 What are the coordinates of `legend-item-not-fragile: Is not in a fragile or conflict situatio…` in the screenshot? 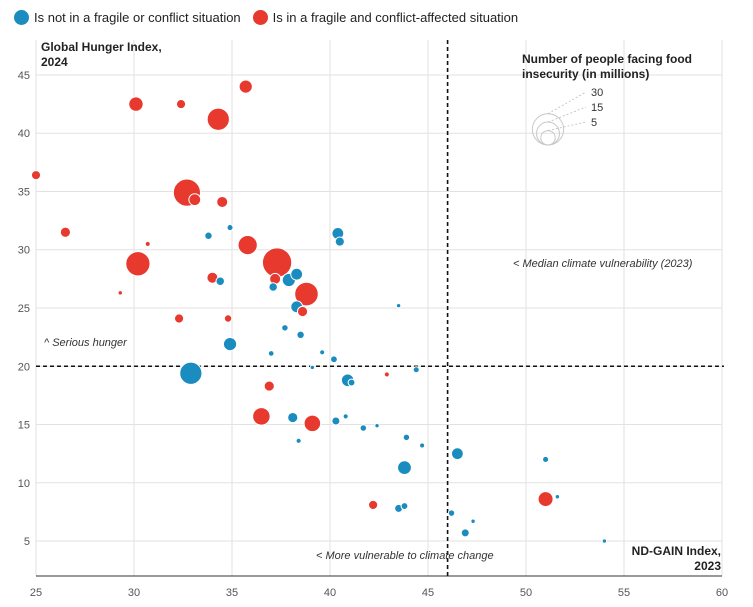 It's located at (127, 17).